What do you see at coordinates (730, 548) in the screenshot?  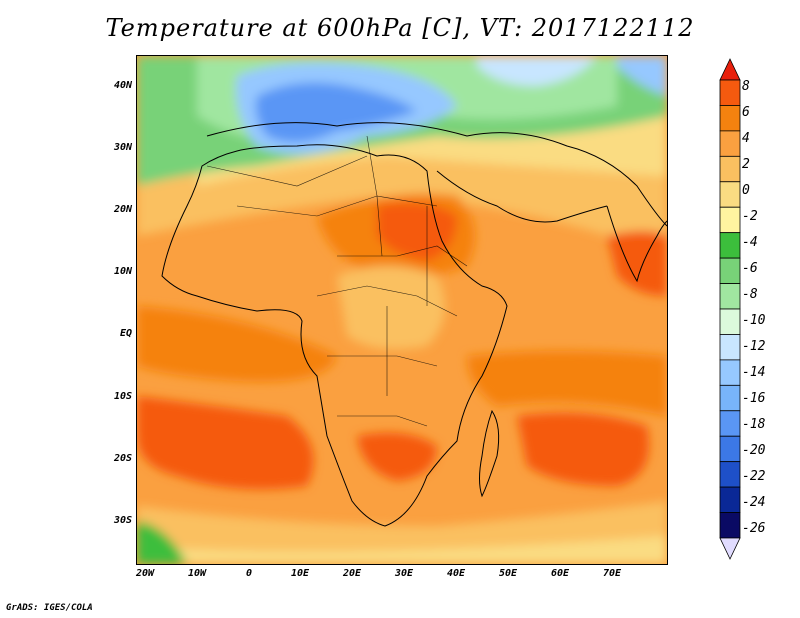 I see `colorbar-bottom-triangle` at bounding box center [730, 548].